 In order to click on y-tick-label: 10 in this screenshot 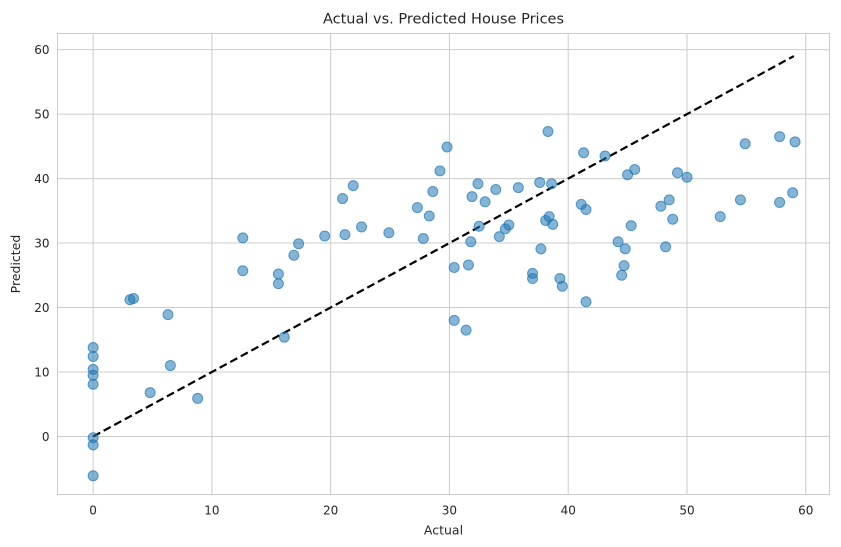, I will do `click(41, 372)`.